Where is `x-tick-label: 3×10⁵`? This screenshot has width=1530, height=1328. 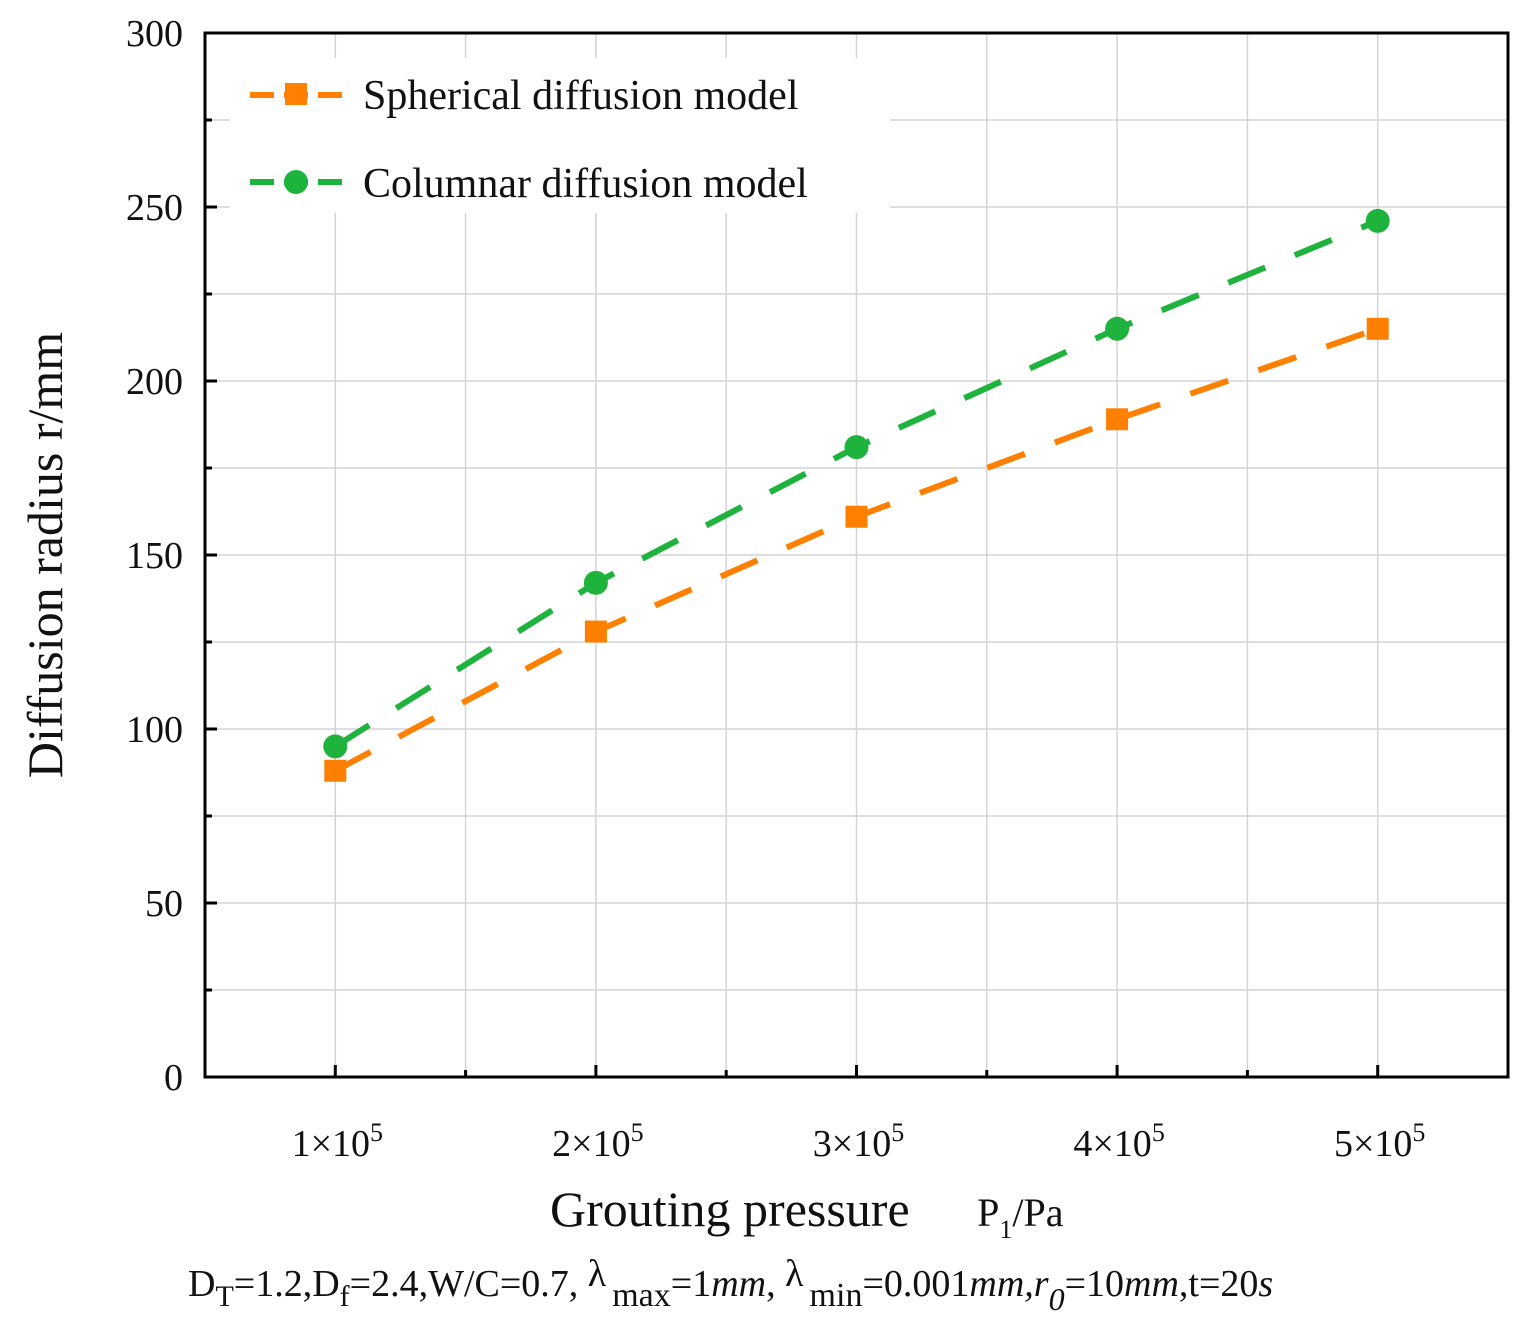
x-tick-label: 3×10⁵ is located at coordinates (858, 1141).